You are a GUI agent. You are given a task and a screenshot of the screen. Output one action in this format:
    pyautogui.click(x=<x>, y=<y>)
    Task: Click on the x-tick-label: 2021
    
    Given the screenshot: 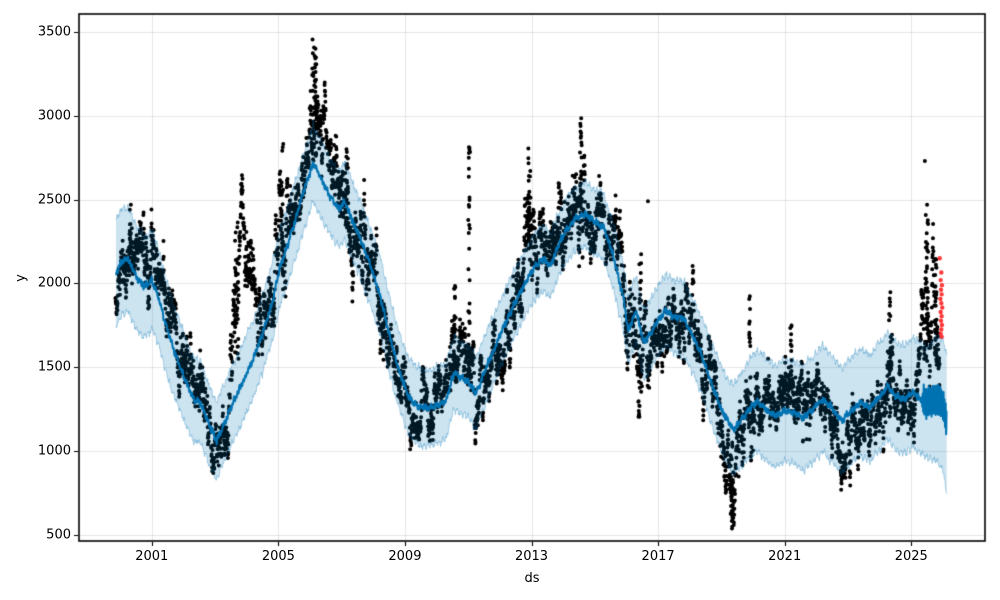 What is the action you would take?
    pyautogui.click(x=785, y=556)
    